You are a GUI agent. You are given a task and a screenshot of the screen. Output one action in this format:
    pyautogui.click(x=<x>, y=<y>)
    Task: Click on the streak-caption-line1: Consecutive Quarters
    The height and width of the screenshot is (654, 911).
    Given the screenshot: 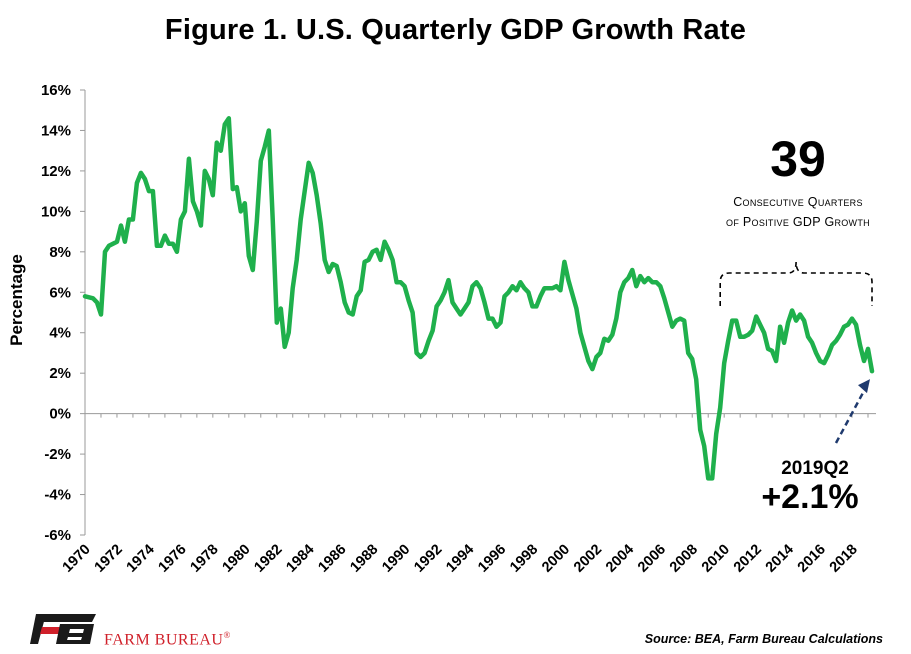 What is the action you would take?
    pyautogui.click(x=798, y=202)
    